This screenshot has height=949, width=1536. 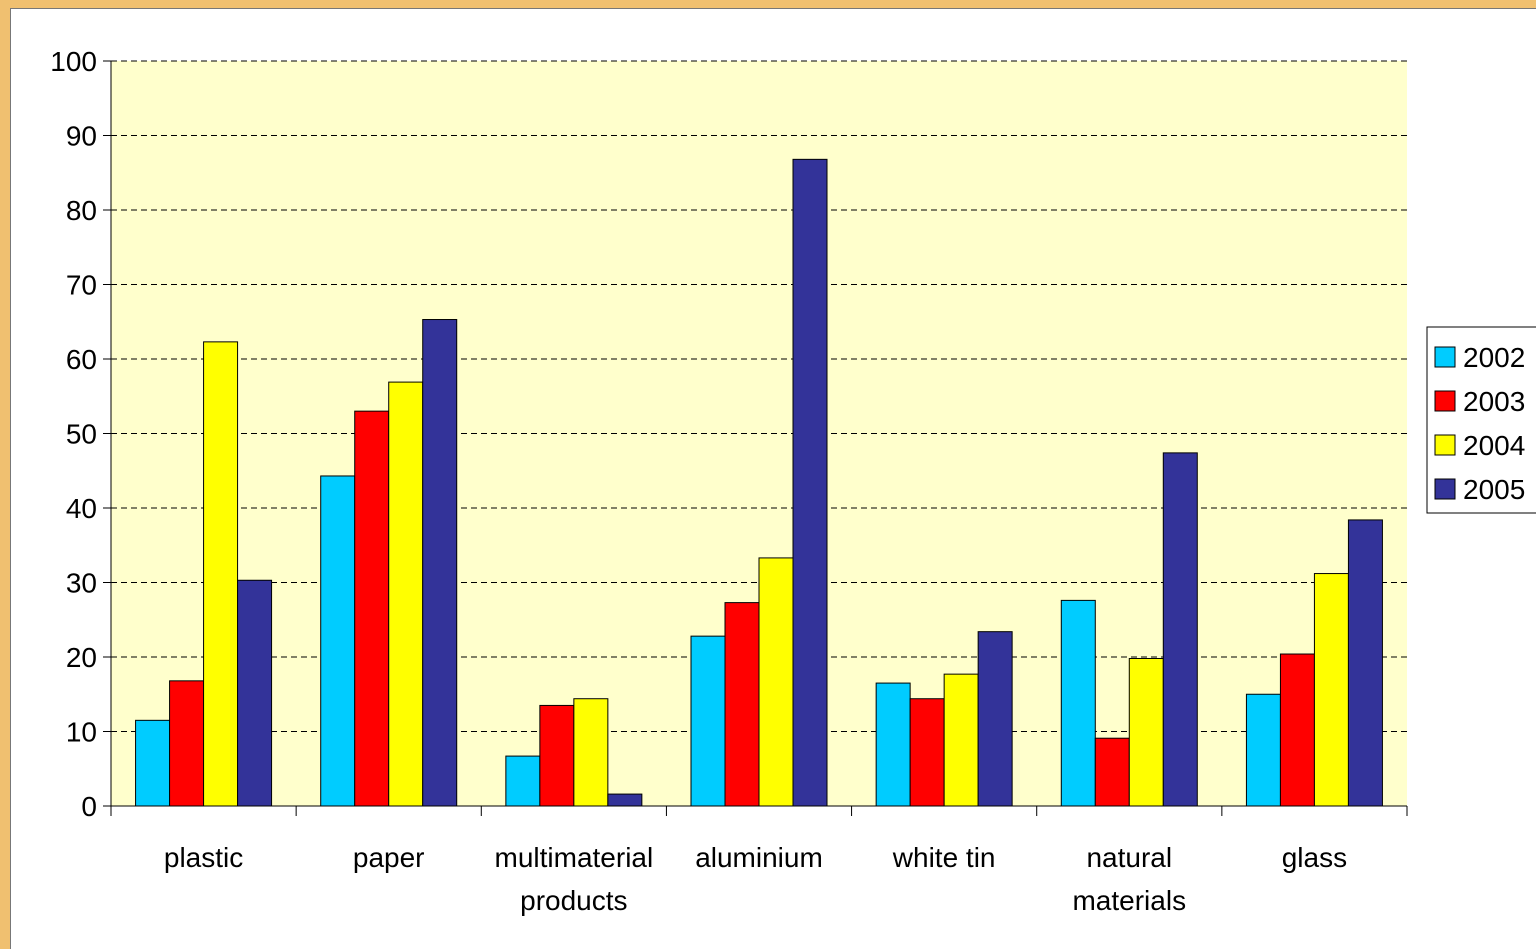 I want to click on y-tick-label: 70, so click(x=81, y=285).